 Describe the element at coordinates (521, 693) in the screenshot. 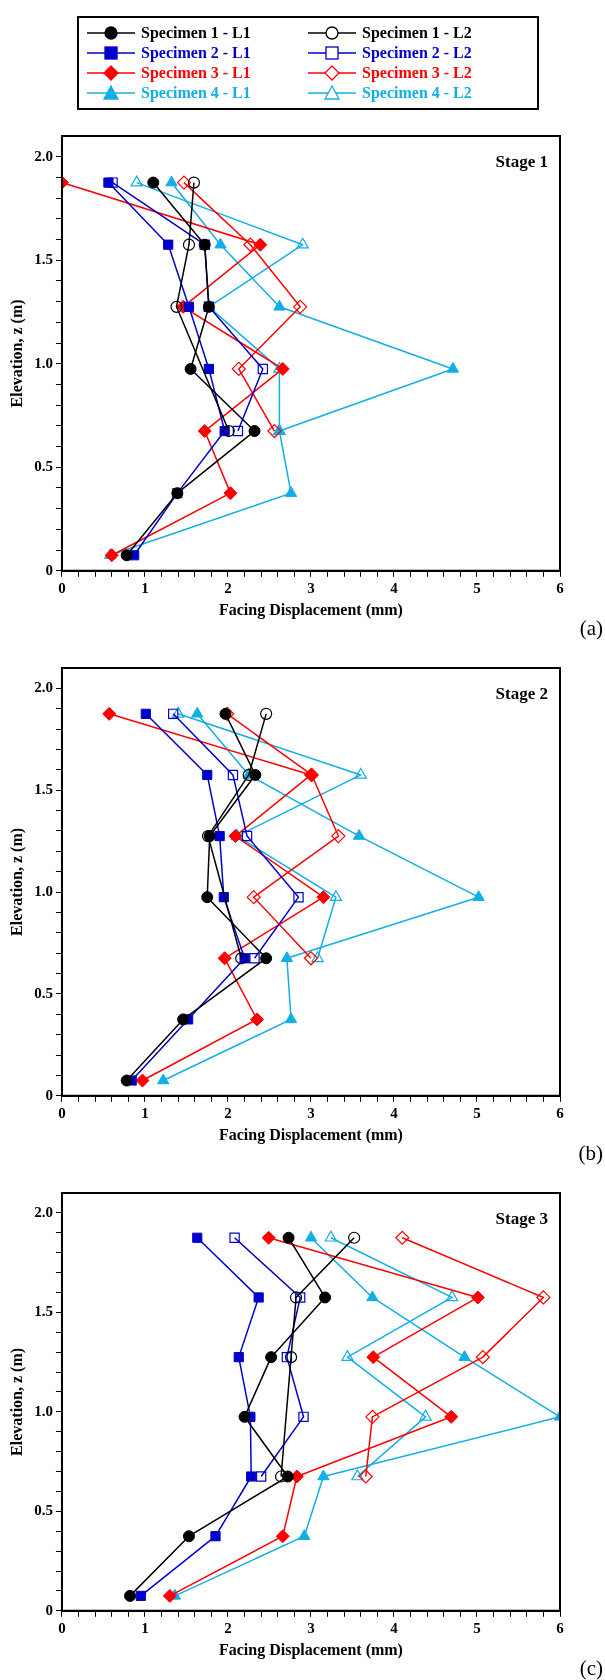

I see `text: Stage 2` at that location.